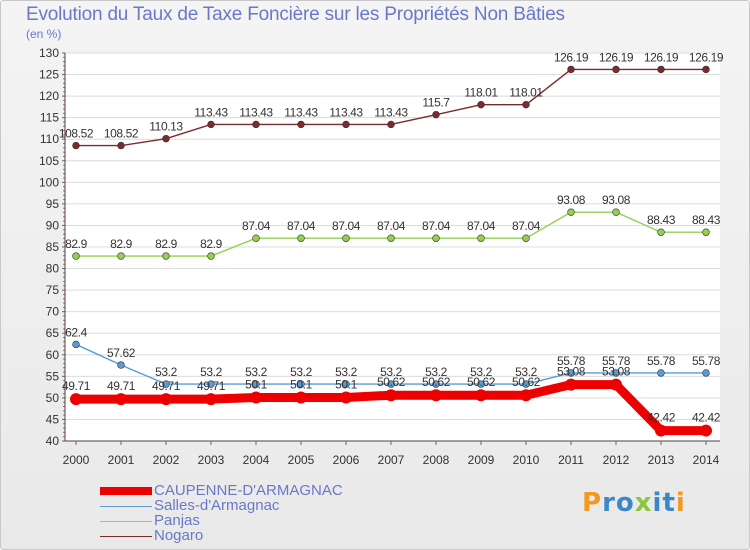 Image resolution: width=750 pixels, height=550 pixels. I want to click on y-tick-label: 55, so click(53, 376).